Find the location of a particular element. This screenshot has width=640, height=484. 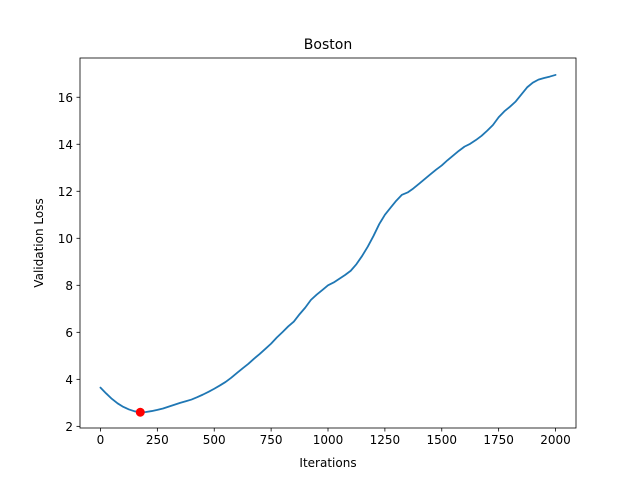

x-tick-label: 1750 is located at coordinates (498, 440).